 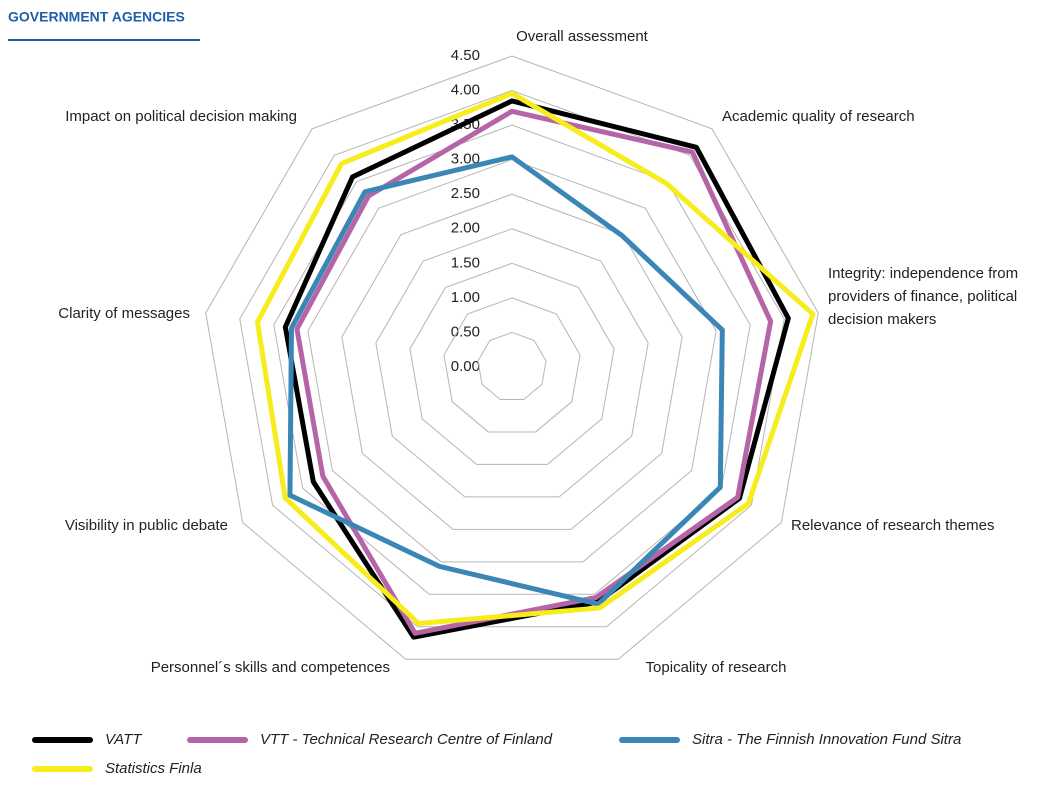 What do you see at coordinates (818, 116) in the screenshot?
I see `axis-label: Academic quality of research` at bounding box center [818, 116].